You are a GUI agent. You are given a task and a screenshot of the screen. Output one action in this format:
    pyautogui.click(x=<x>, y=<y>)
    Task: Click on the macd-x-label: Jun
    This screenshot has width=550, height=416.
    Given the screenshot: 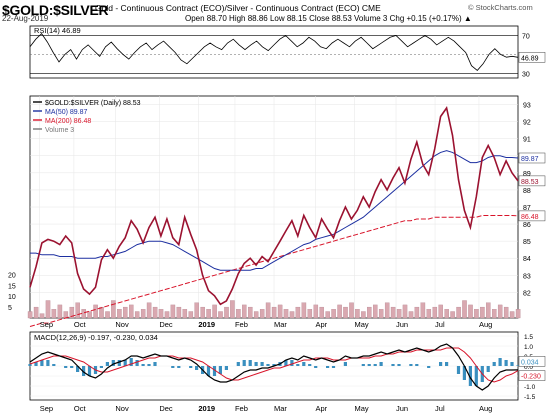 What is the action you would take?
    pyautogui.click(x=402, y=408)
    